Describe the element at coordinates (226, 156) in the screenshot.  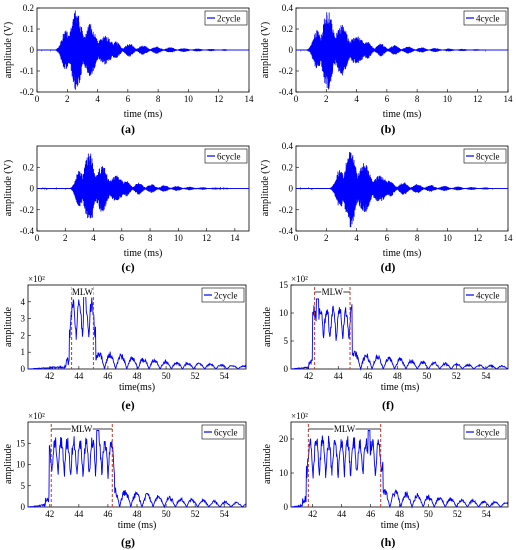
I see `legend: 6cycle` at that location.